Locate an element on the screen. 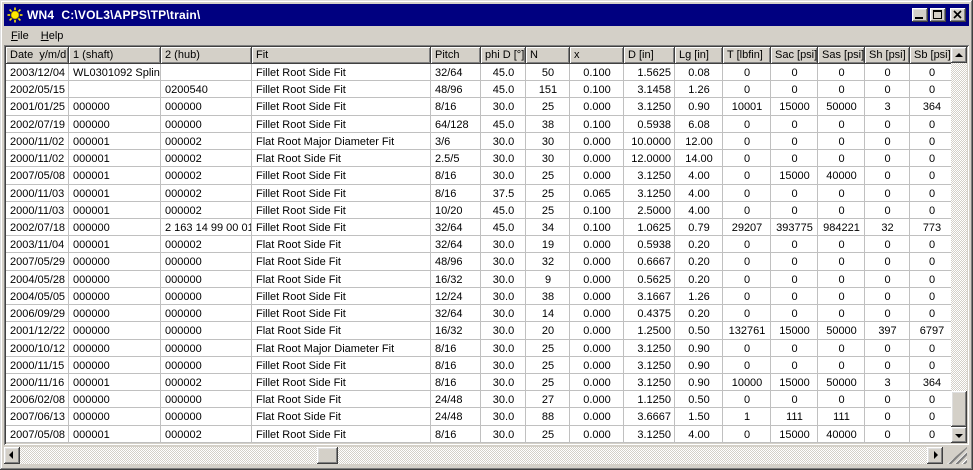 The height and width of the screenshot is (470, 973). cell: 3.6667 is located at coordinates (649, 417).